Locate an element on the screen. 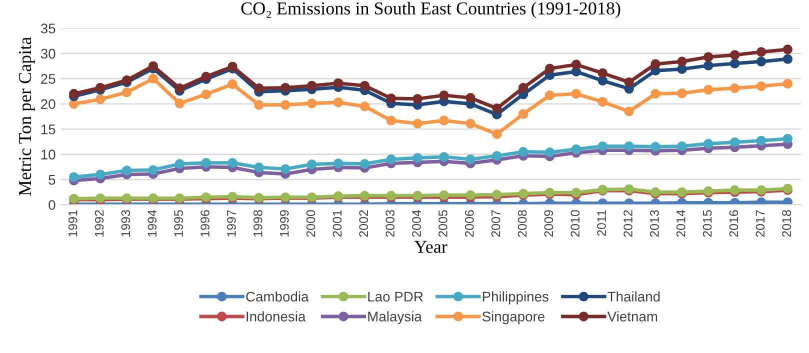  x-tick-label: 1996 is located at coordinates (205, 223).